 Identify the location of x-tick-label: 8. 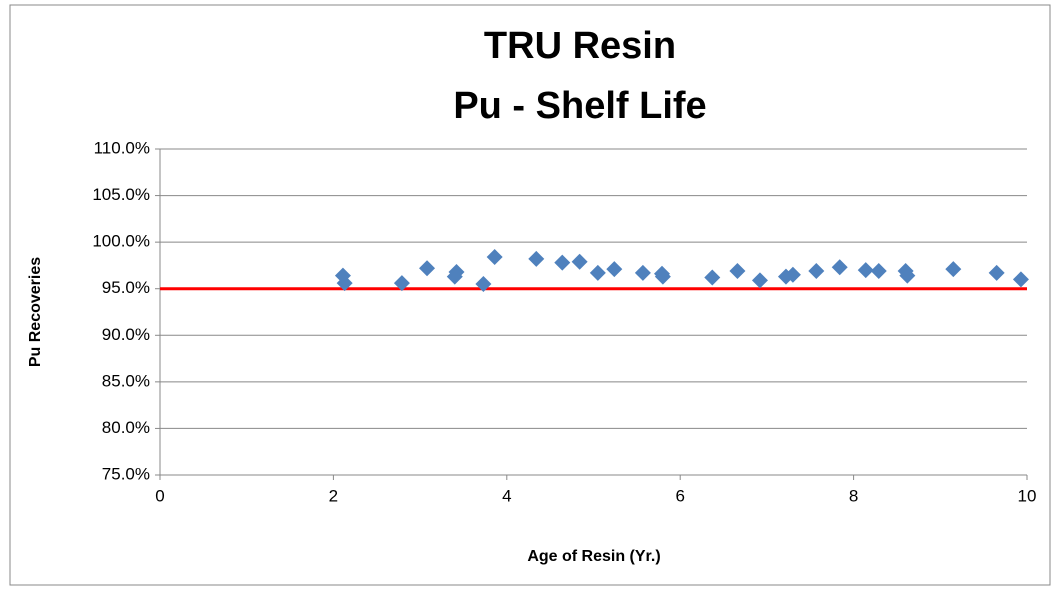
(853, 495).